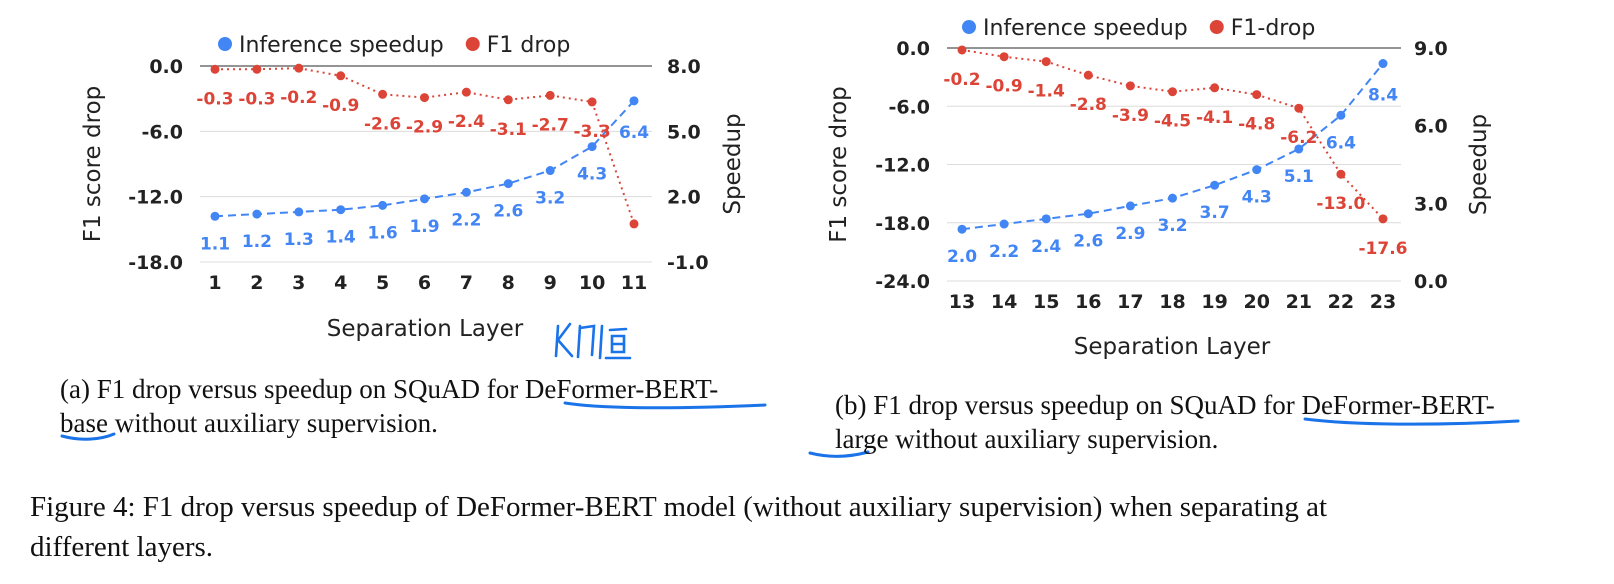 Image resolution: width=1614 pixels, height=584 pixels. What do you see at coordinates (155, 263) in the screenshot?
I see `y-left-tick-label: -18.0` at bounding box center [155, 263].